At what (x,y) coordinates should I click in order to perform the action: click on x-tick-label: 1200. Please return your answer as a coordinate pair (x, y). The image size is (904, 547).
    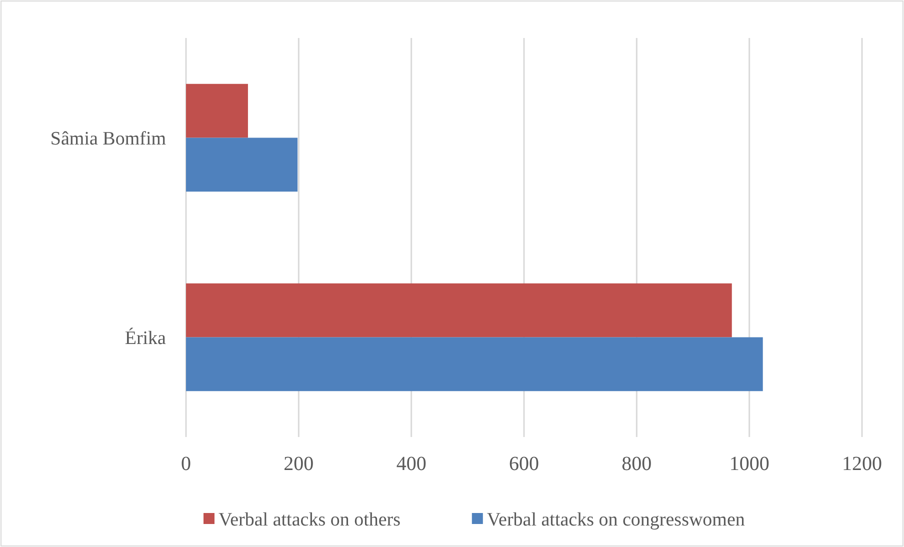
    Looking at the image, I should click on (862, 464).